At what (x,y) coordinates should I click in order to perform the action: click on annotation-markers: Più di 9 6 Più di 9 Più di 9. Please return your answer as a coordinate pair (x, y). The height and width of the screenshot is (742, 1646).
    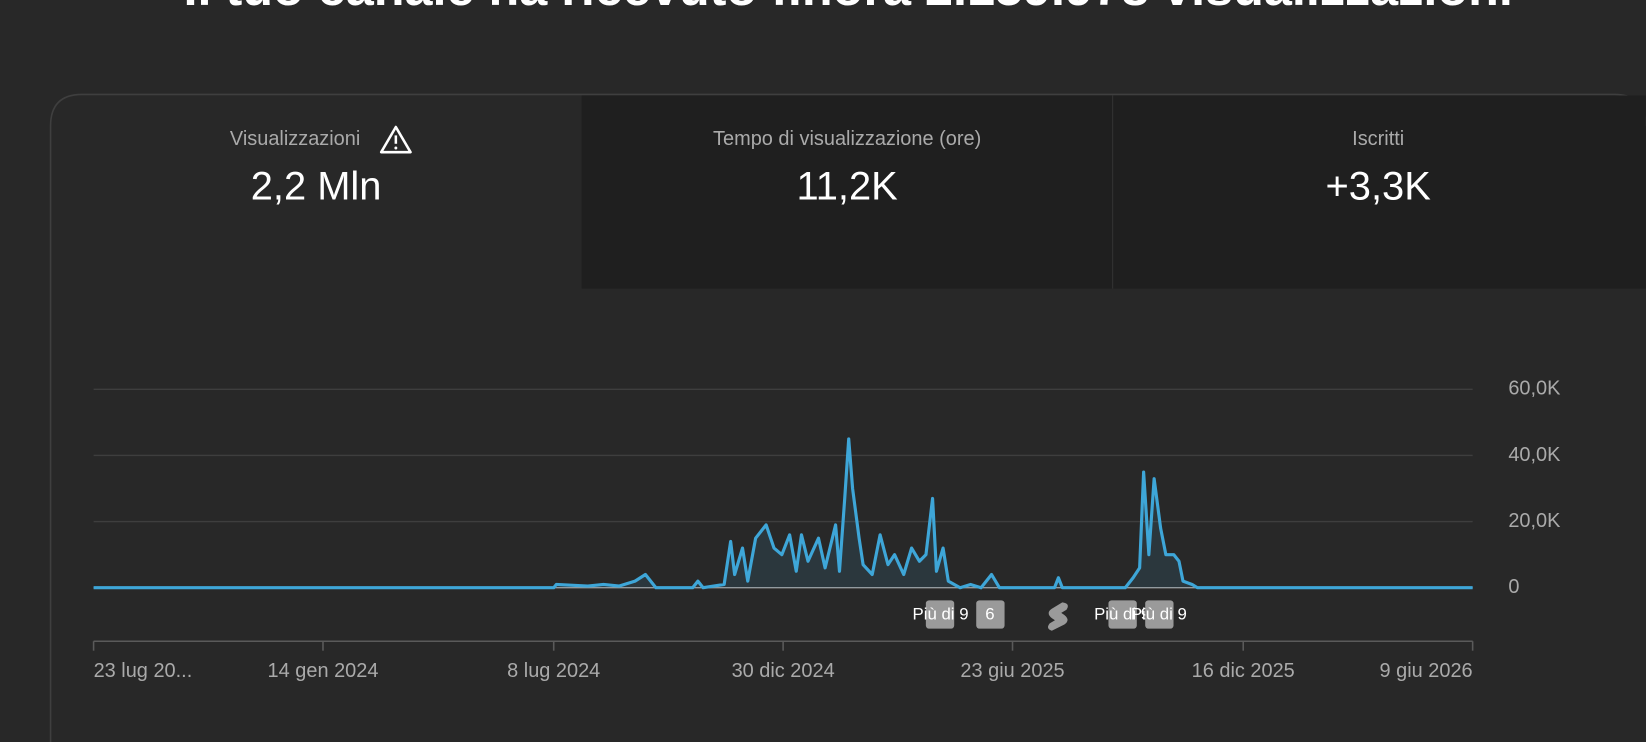
    Looking at the image, I should click on (1050, 615).